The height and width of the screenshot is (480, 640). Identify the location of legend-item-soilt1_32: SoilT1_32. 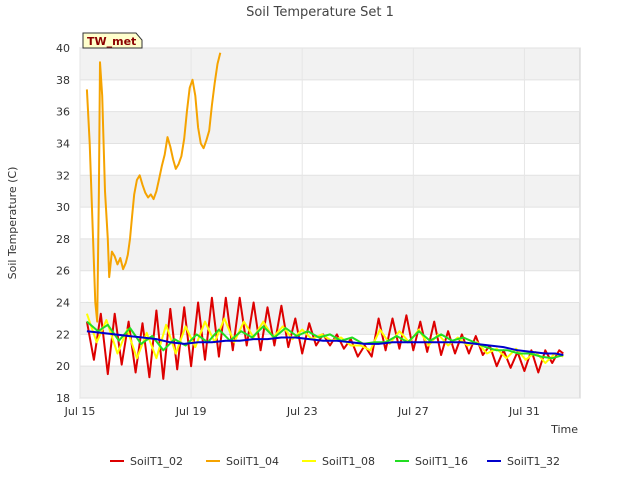
(523, 461).